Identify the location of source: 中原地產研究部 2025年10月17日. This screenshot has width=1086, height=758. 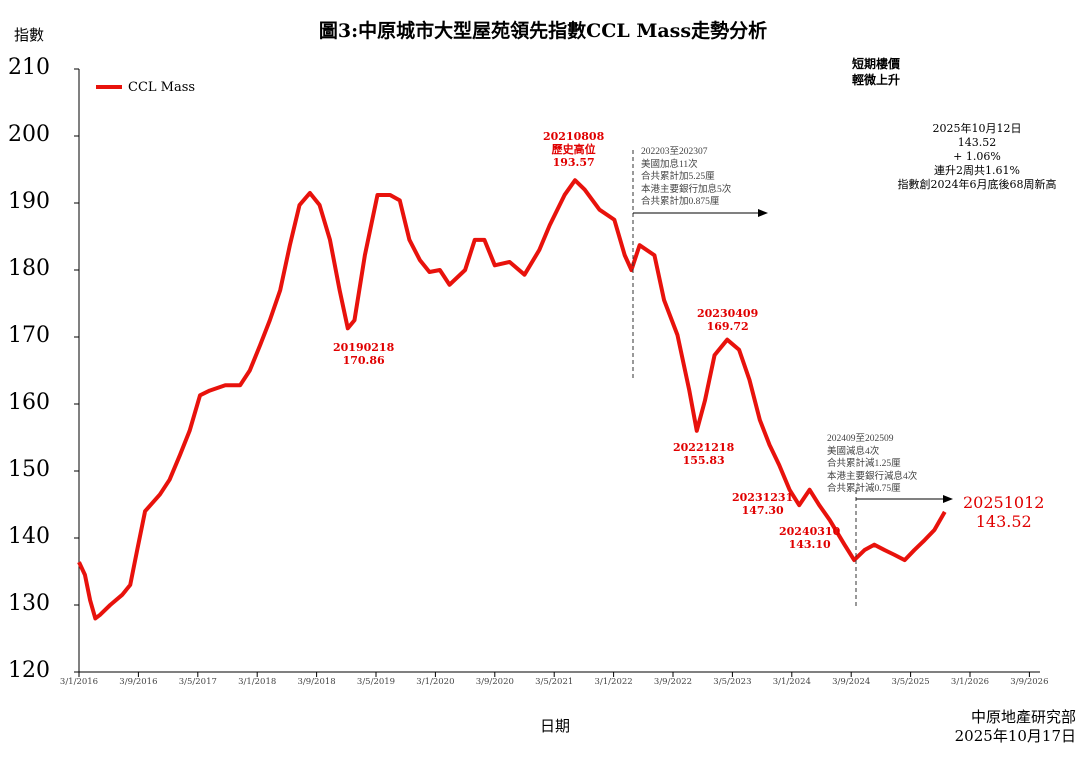
(1015, 727).